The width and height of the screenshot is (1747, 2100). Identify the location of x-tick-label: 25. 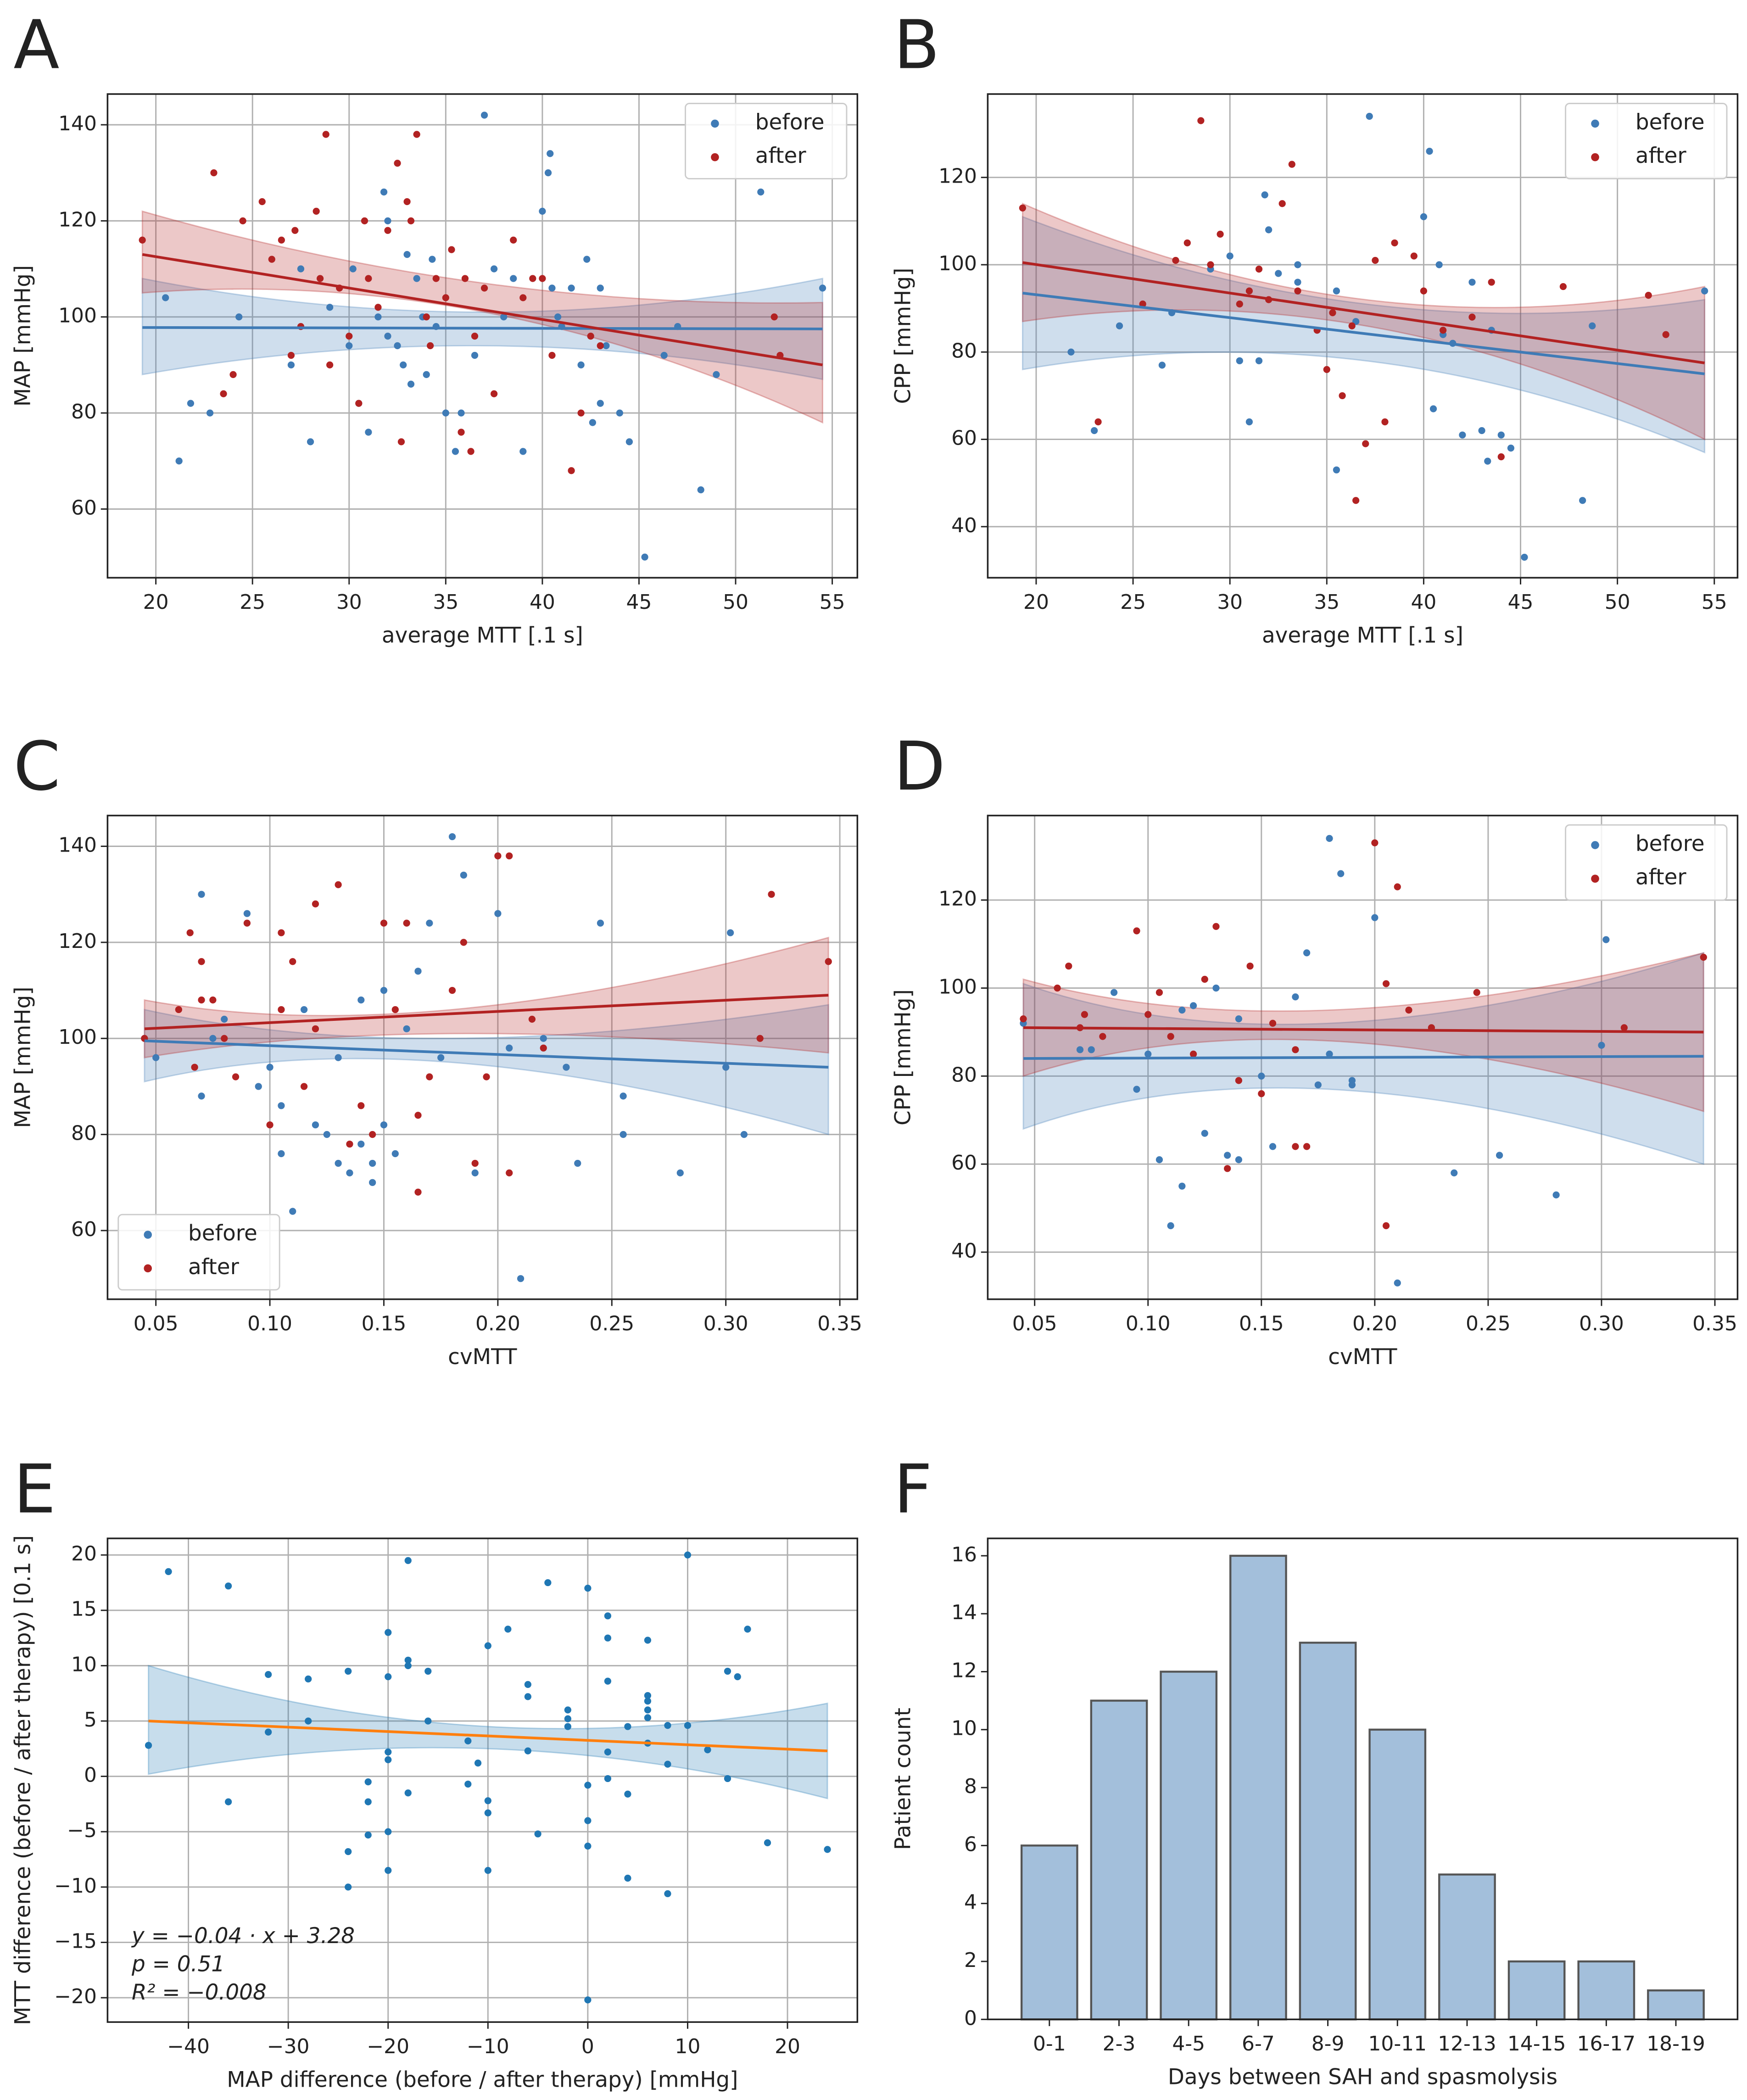
(252, 602).